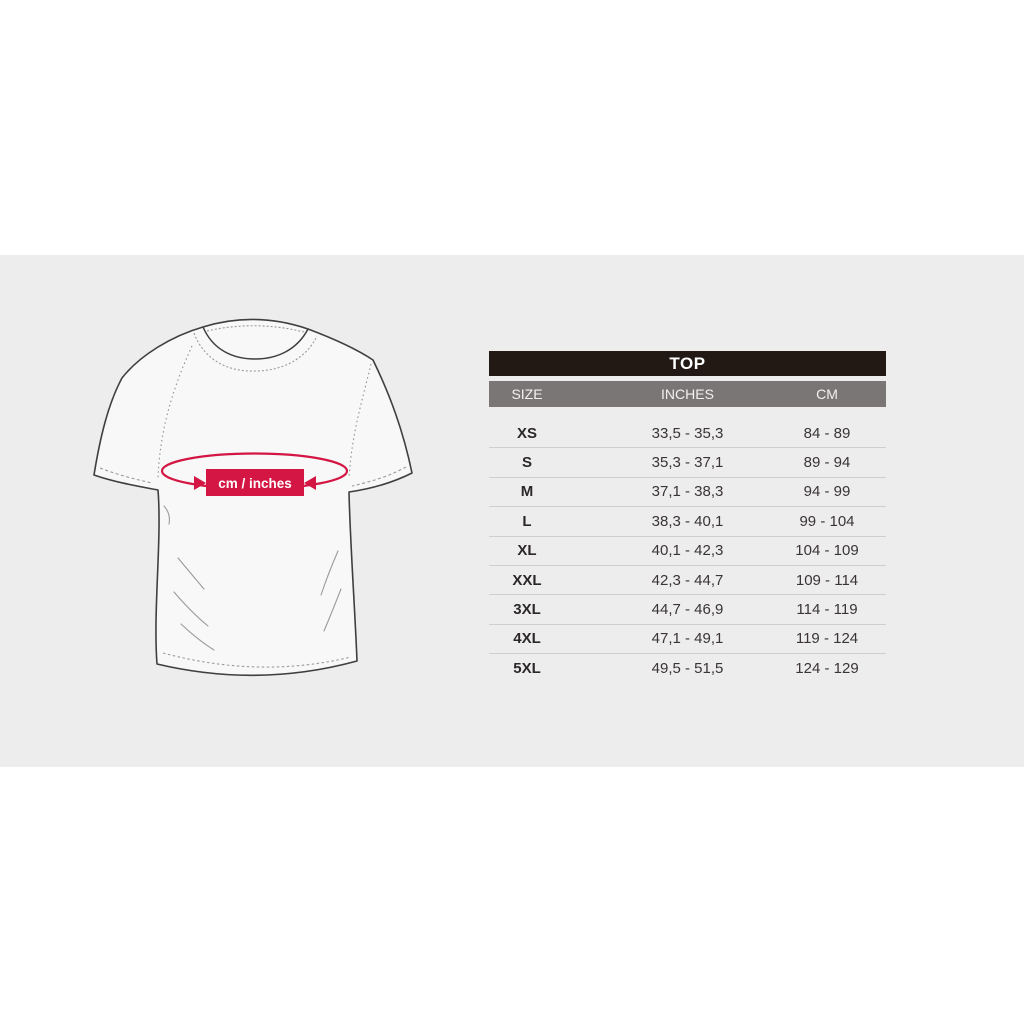 Image resolution: width=1024 pixels, height=1024 pixels. I want to click on bottom-hem-stitch, so click(257, 660).